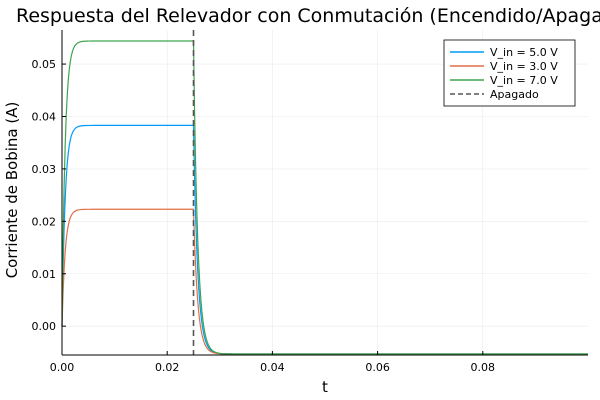 The height and width of the screenshot is (400, 600). I want to click on legend-box, so click(509, 73).